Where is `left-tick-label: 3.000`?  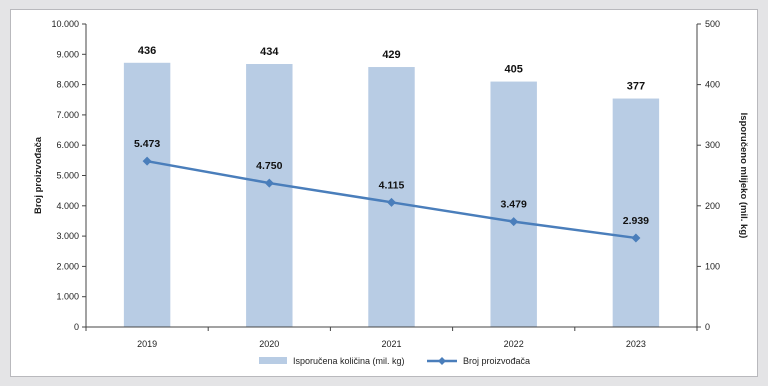
left-tick-label: 3.000 is located at coordinates (67, 236).